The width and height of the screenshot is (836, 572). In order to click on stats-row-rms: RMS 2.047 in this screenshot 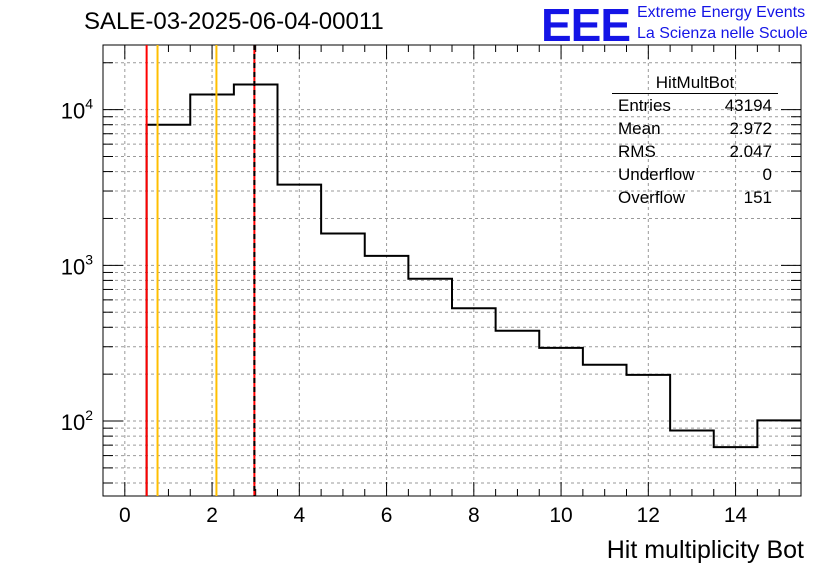, I will do `click(695, 151)`.